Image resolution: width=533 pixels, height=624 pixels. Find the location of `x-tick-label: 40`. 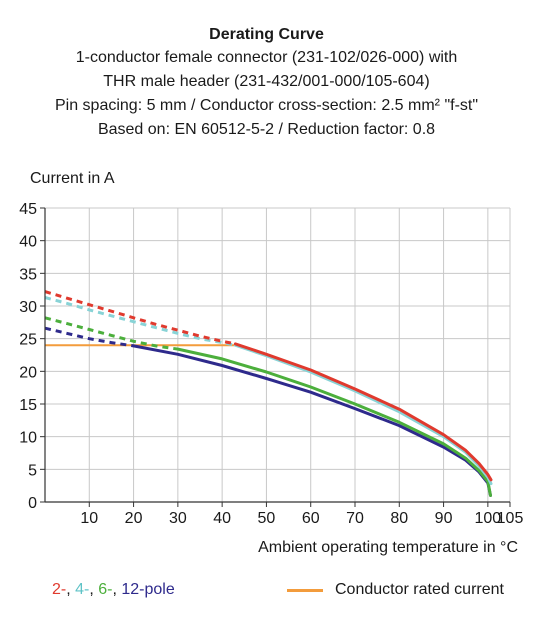

x-tick-label: 40 is located at coordinates (222, 518).